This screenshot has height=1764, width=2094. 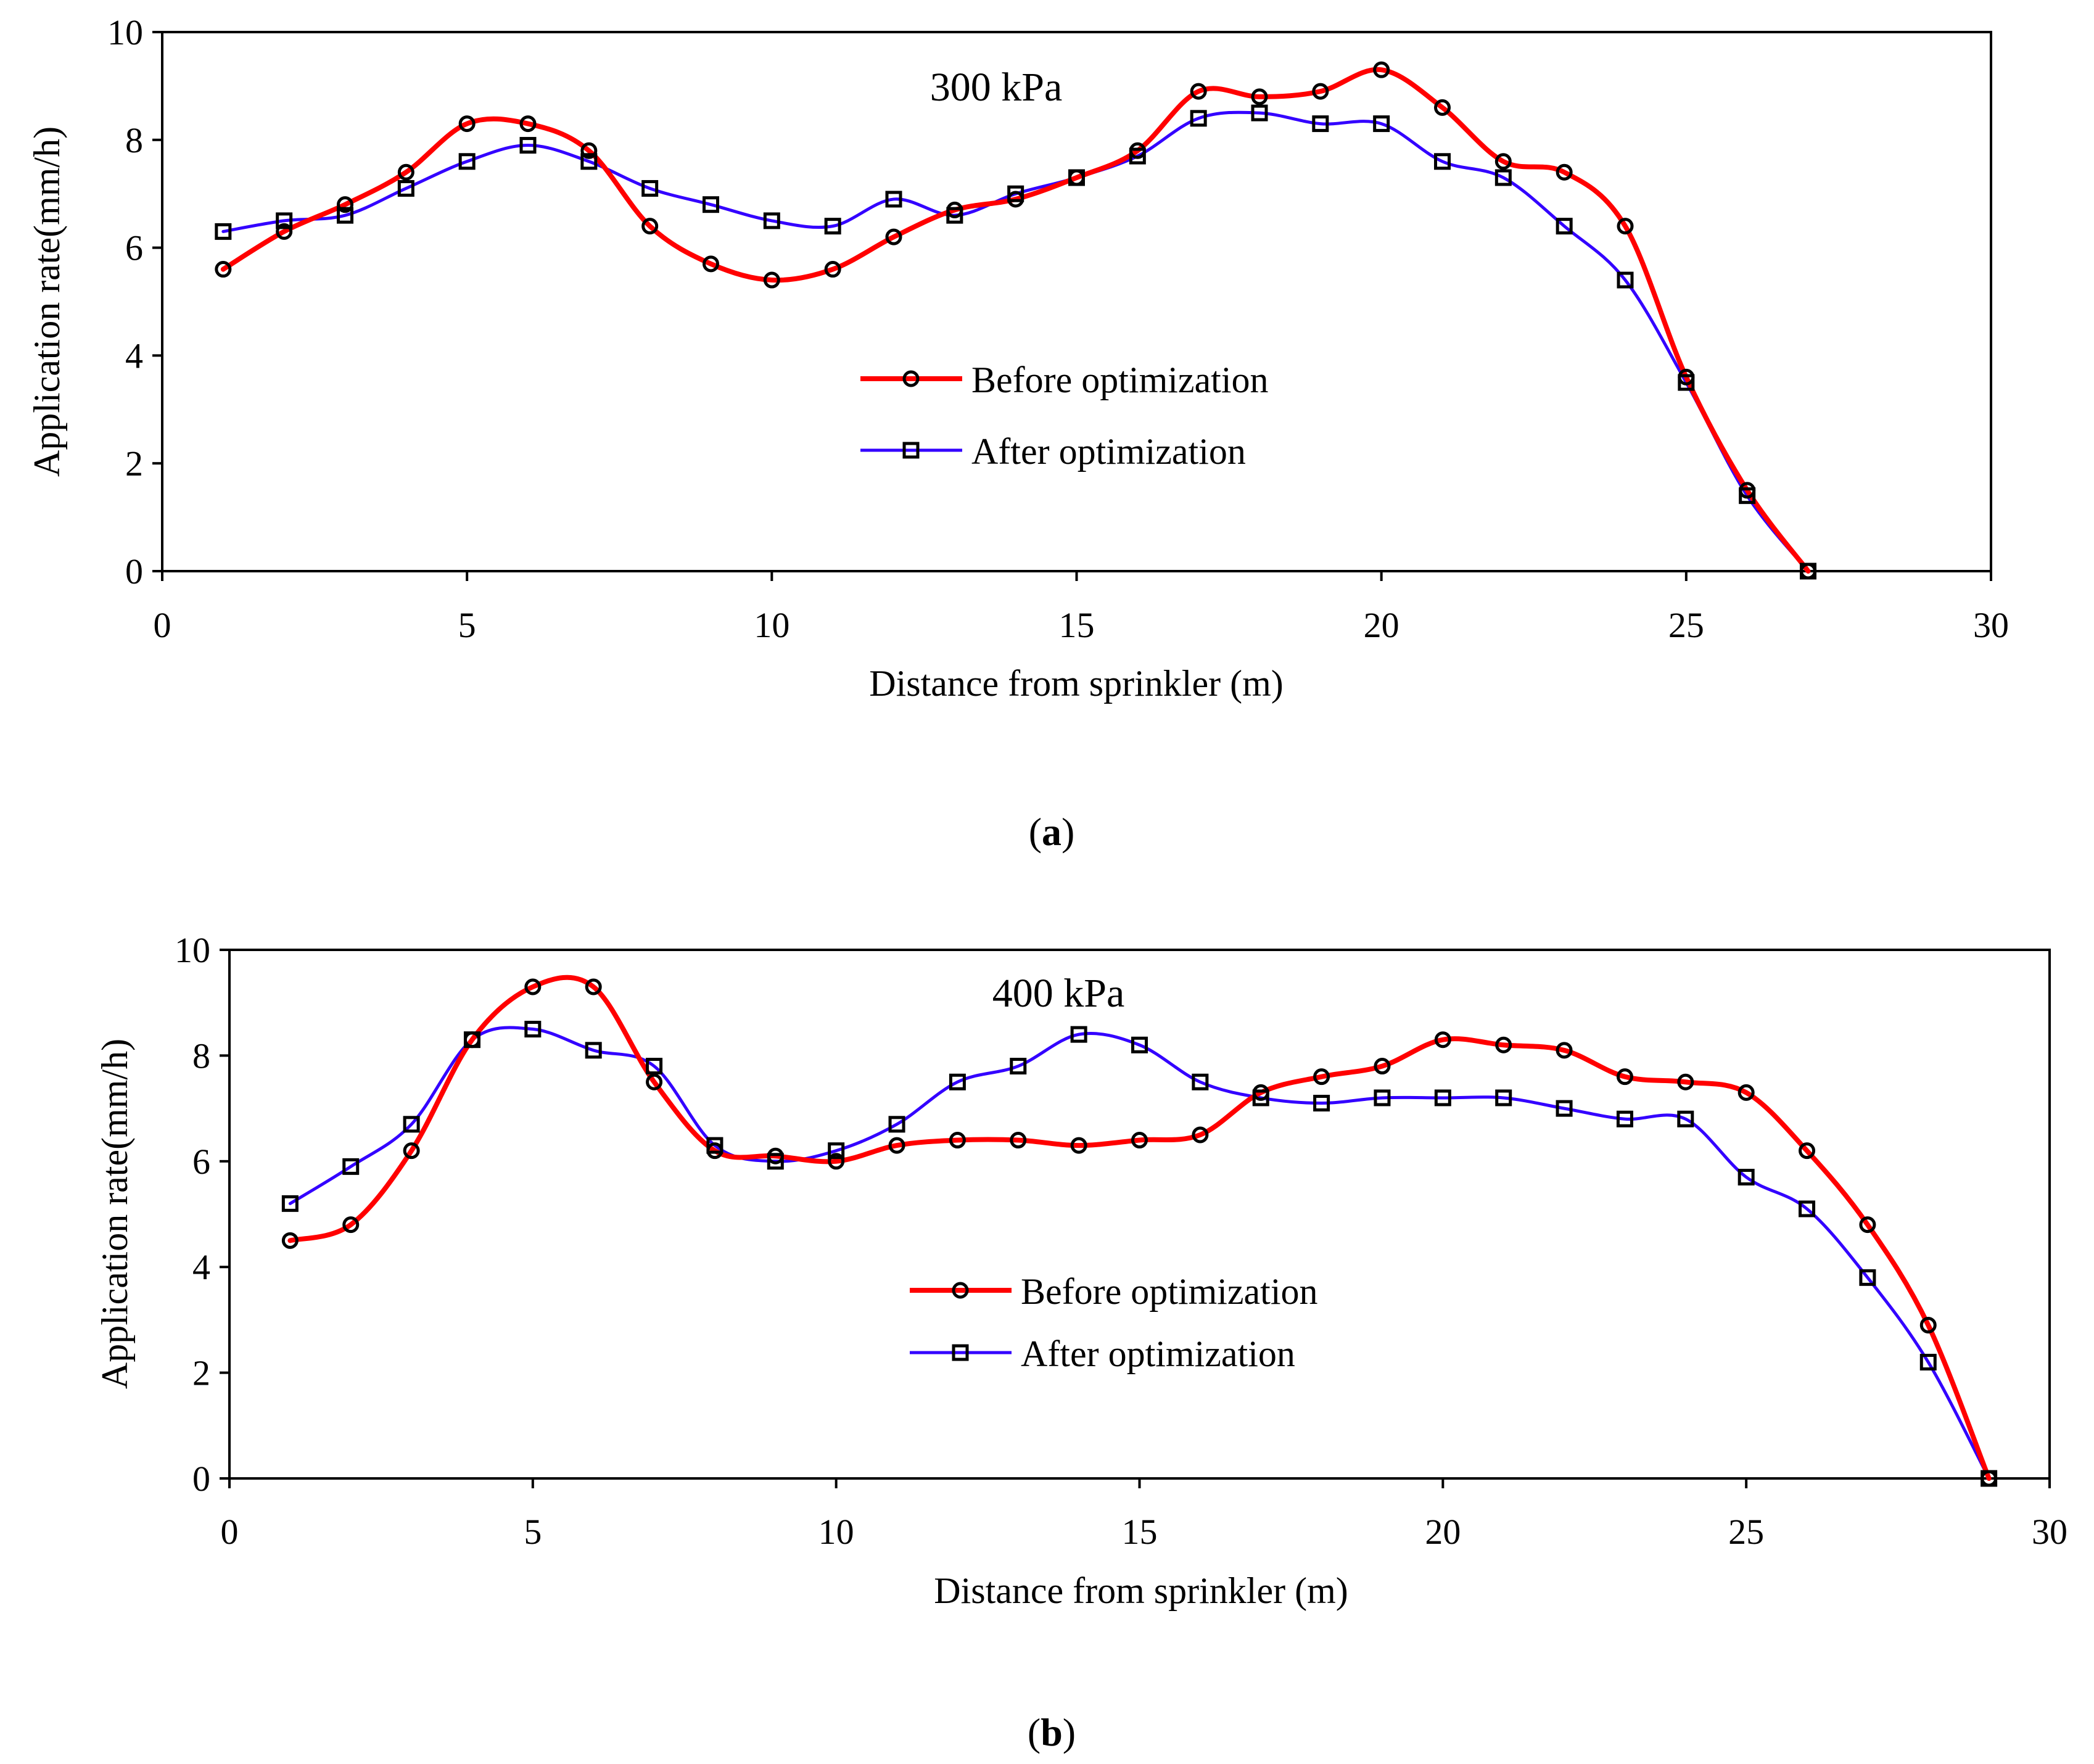 What do you see at coordinates (836, 1532) in the screenshot?
I see `x-tick-label-b: 10` at bounding box center [836, 1532].